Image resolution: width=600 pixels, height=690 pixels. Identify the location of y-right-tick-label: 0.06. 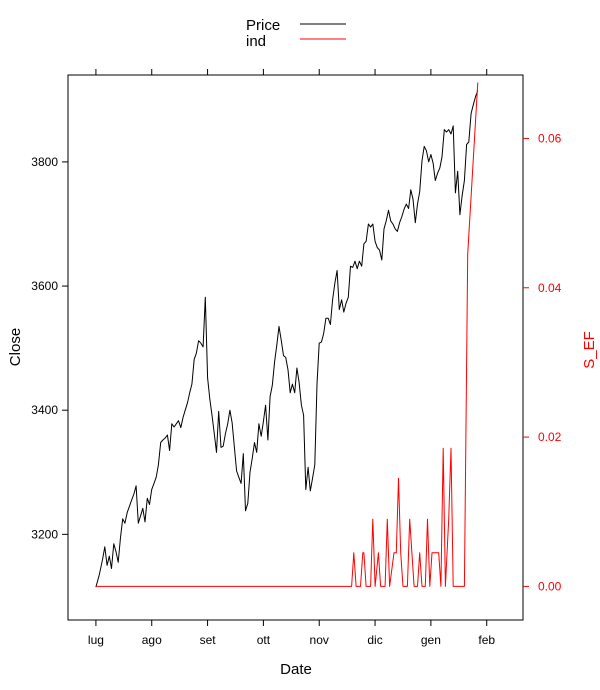
(550, 138).